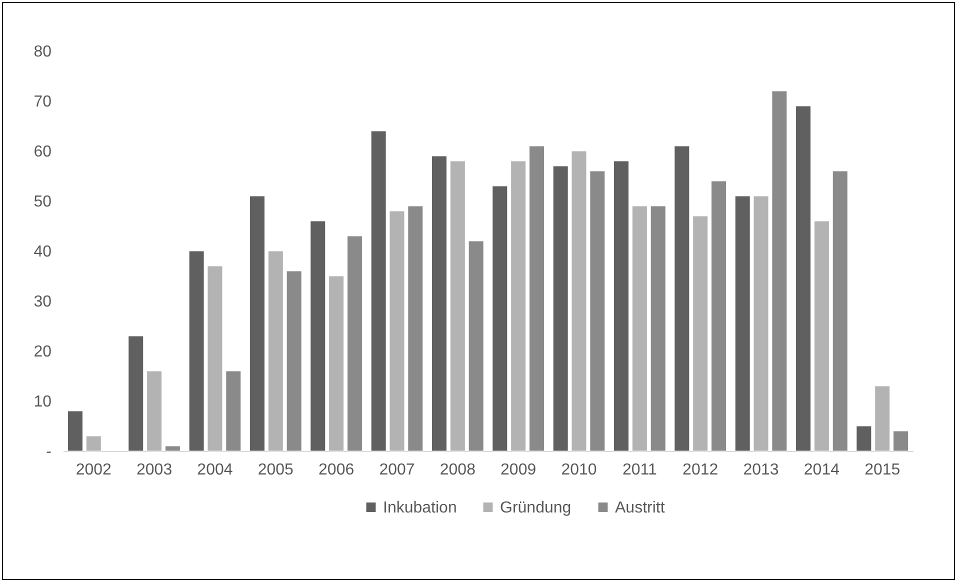  I want to click on x-tick-label: 2010, so click(579, 470).